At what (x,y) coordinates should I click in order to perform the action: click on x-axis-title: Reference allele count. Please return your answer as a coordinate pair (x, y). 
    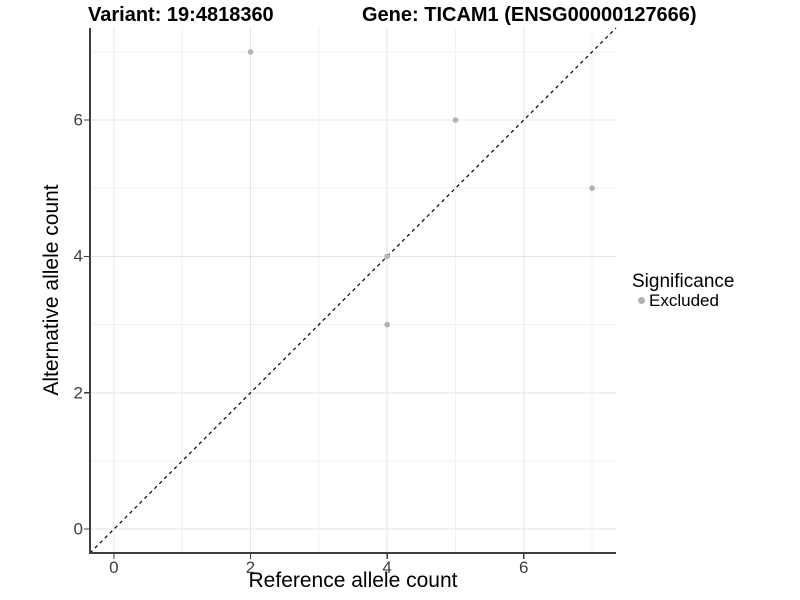
    Looking at the image, I should click on (353, 580).